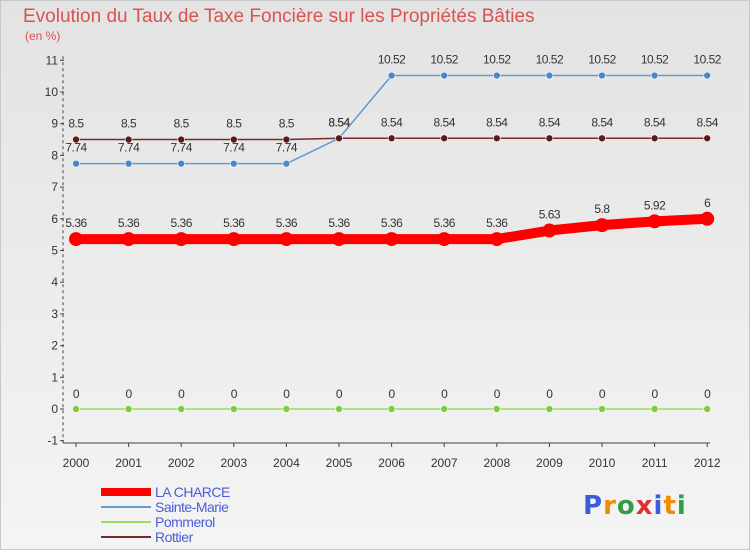 This screenshot has width=750, height=551. Describe the element at coordinates (549, 463) in the screenshot. I see `x-tick-label: 2009` at that location.